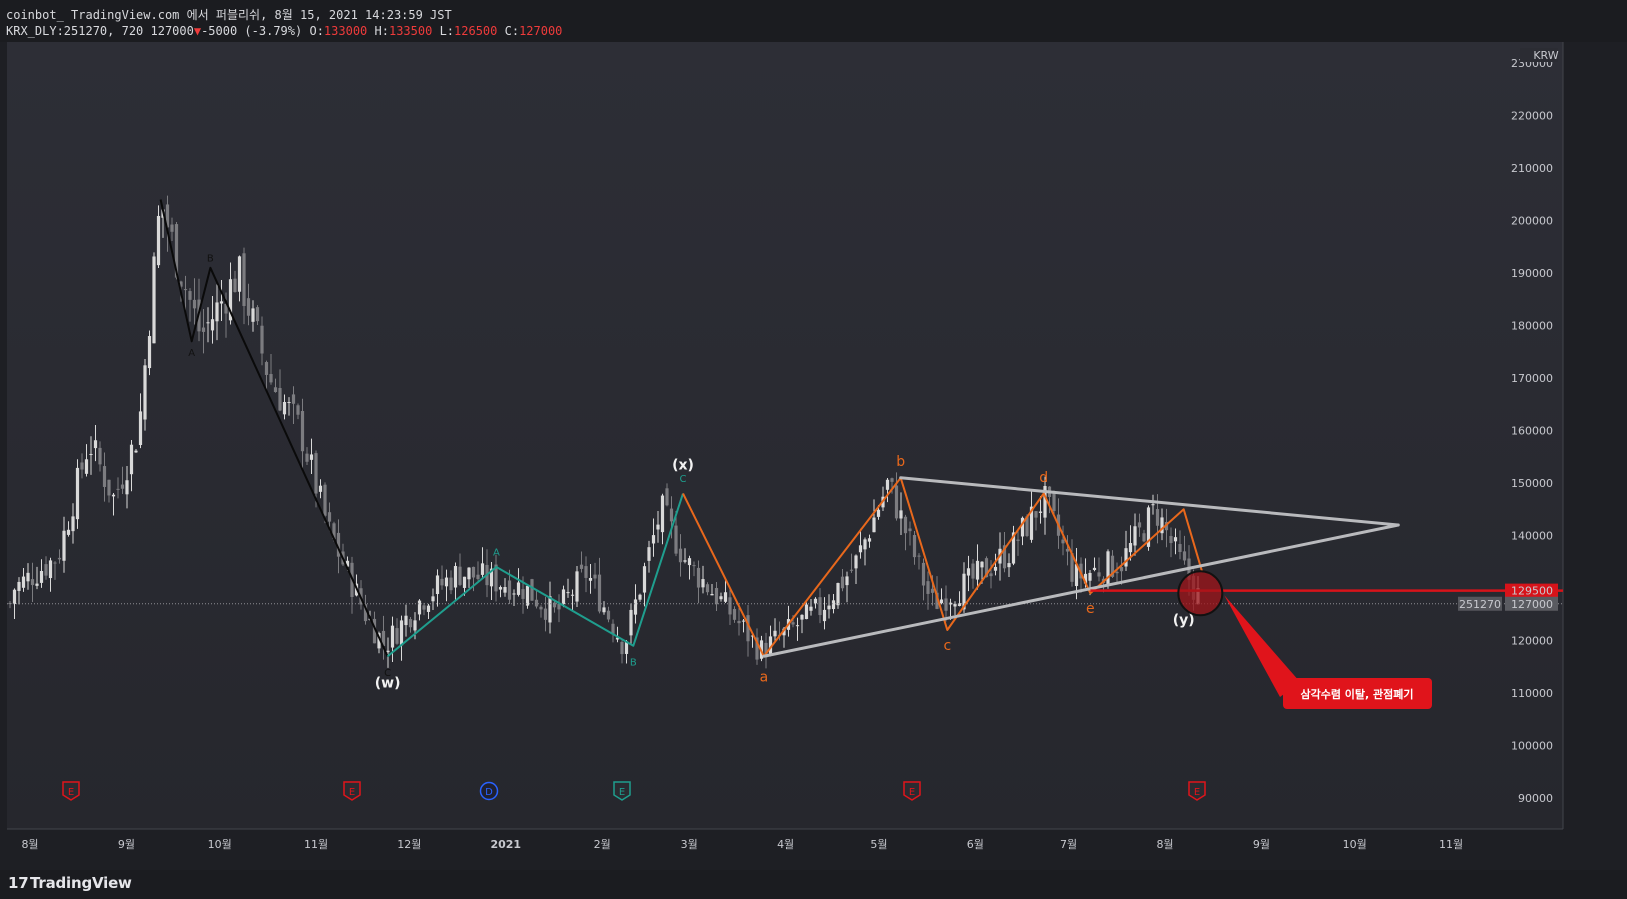 The height and width of the screenshot is (899, 1627). I want to click on price-tick-label: 220000, so click(1532, 116).